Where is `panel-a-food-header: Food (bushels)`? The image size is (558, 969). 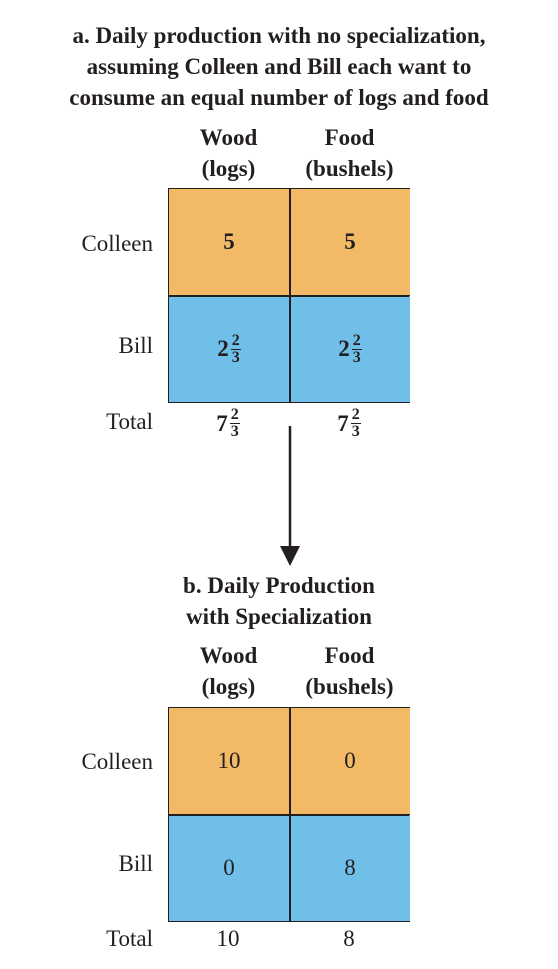
panel-a-food-header: Food (bushels) is located at coordinates (349, 153).